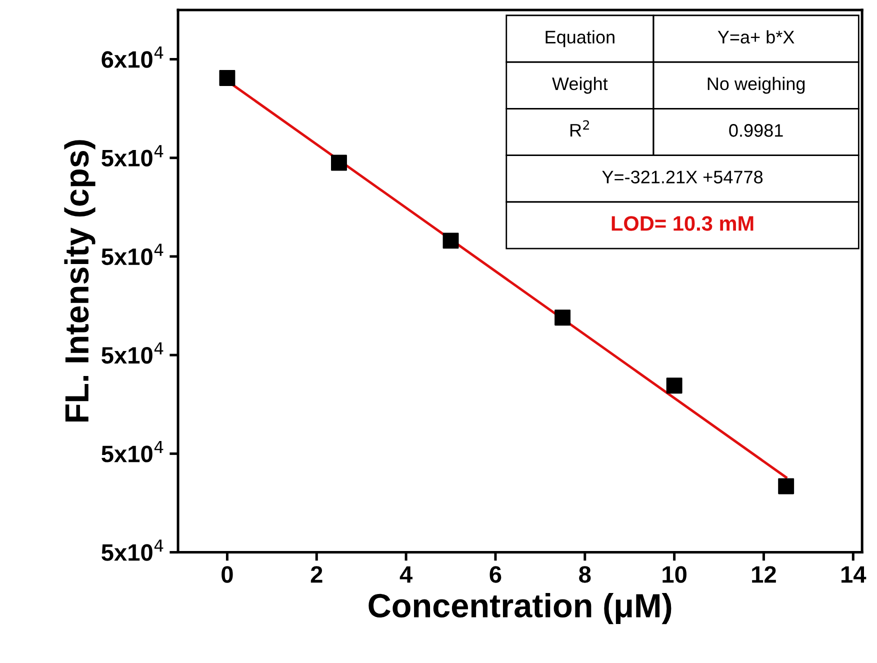 The image size is (877, 663). Describe the element at coordinates (683, 223) in the screenshot. I see `annotation: LOD= 10.3 mM` at that location.